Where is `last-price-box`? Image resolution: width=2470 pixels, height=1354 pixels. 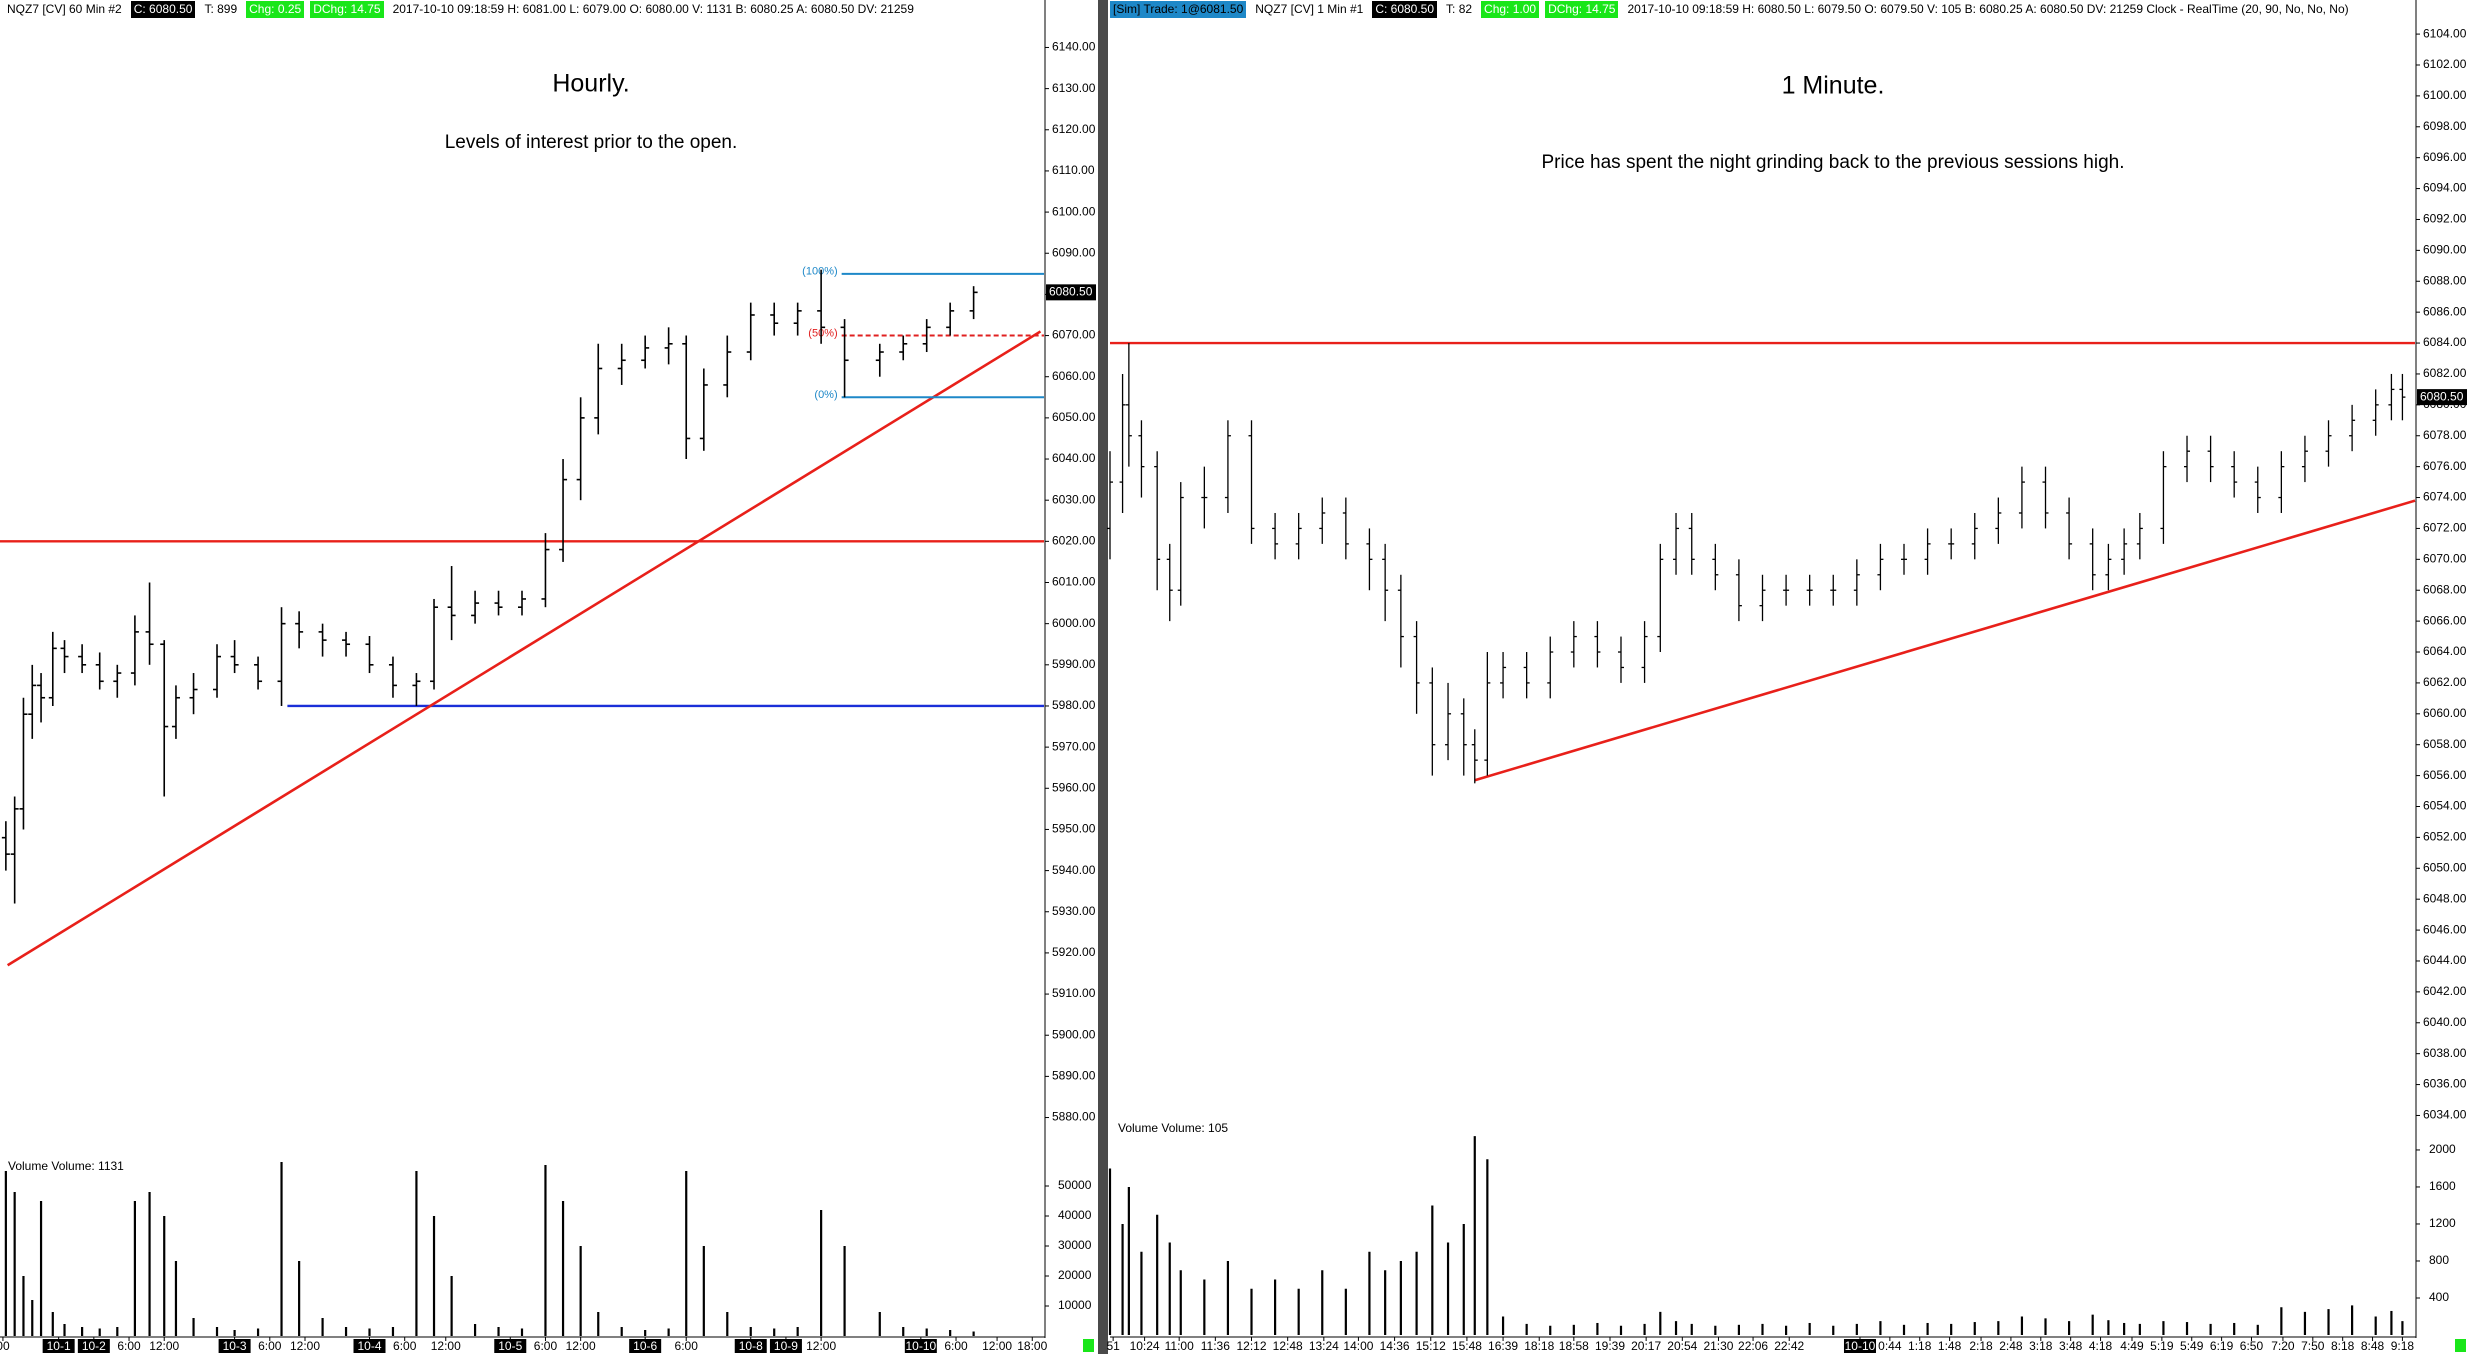
last-price-box is located at coordinates (2442, 397).